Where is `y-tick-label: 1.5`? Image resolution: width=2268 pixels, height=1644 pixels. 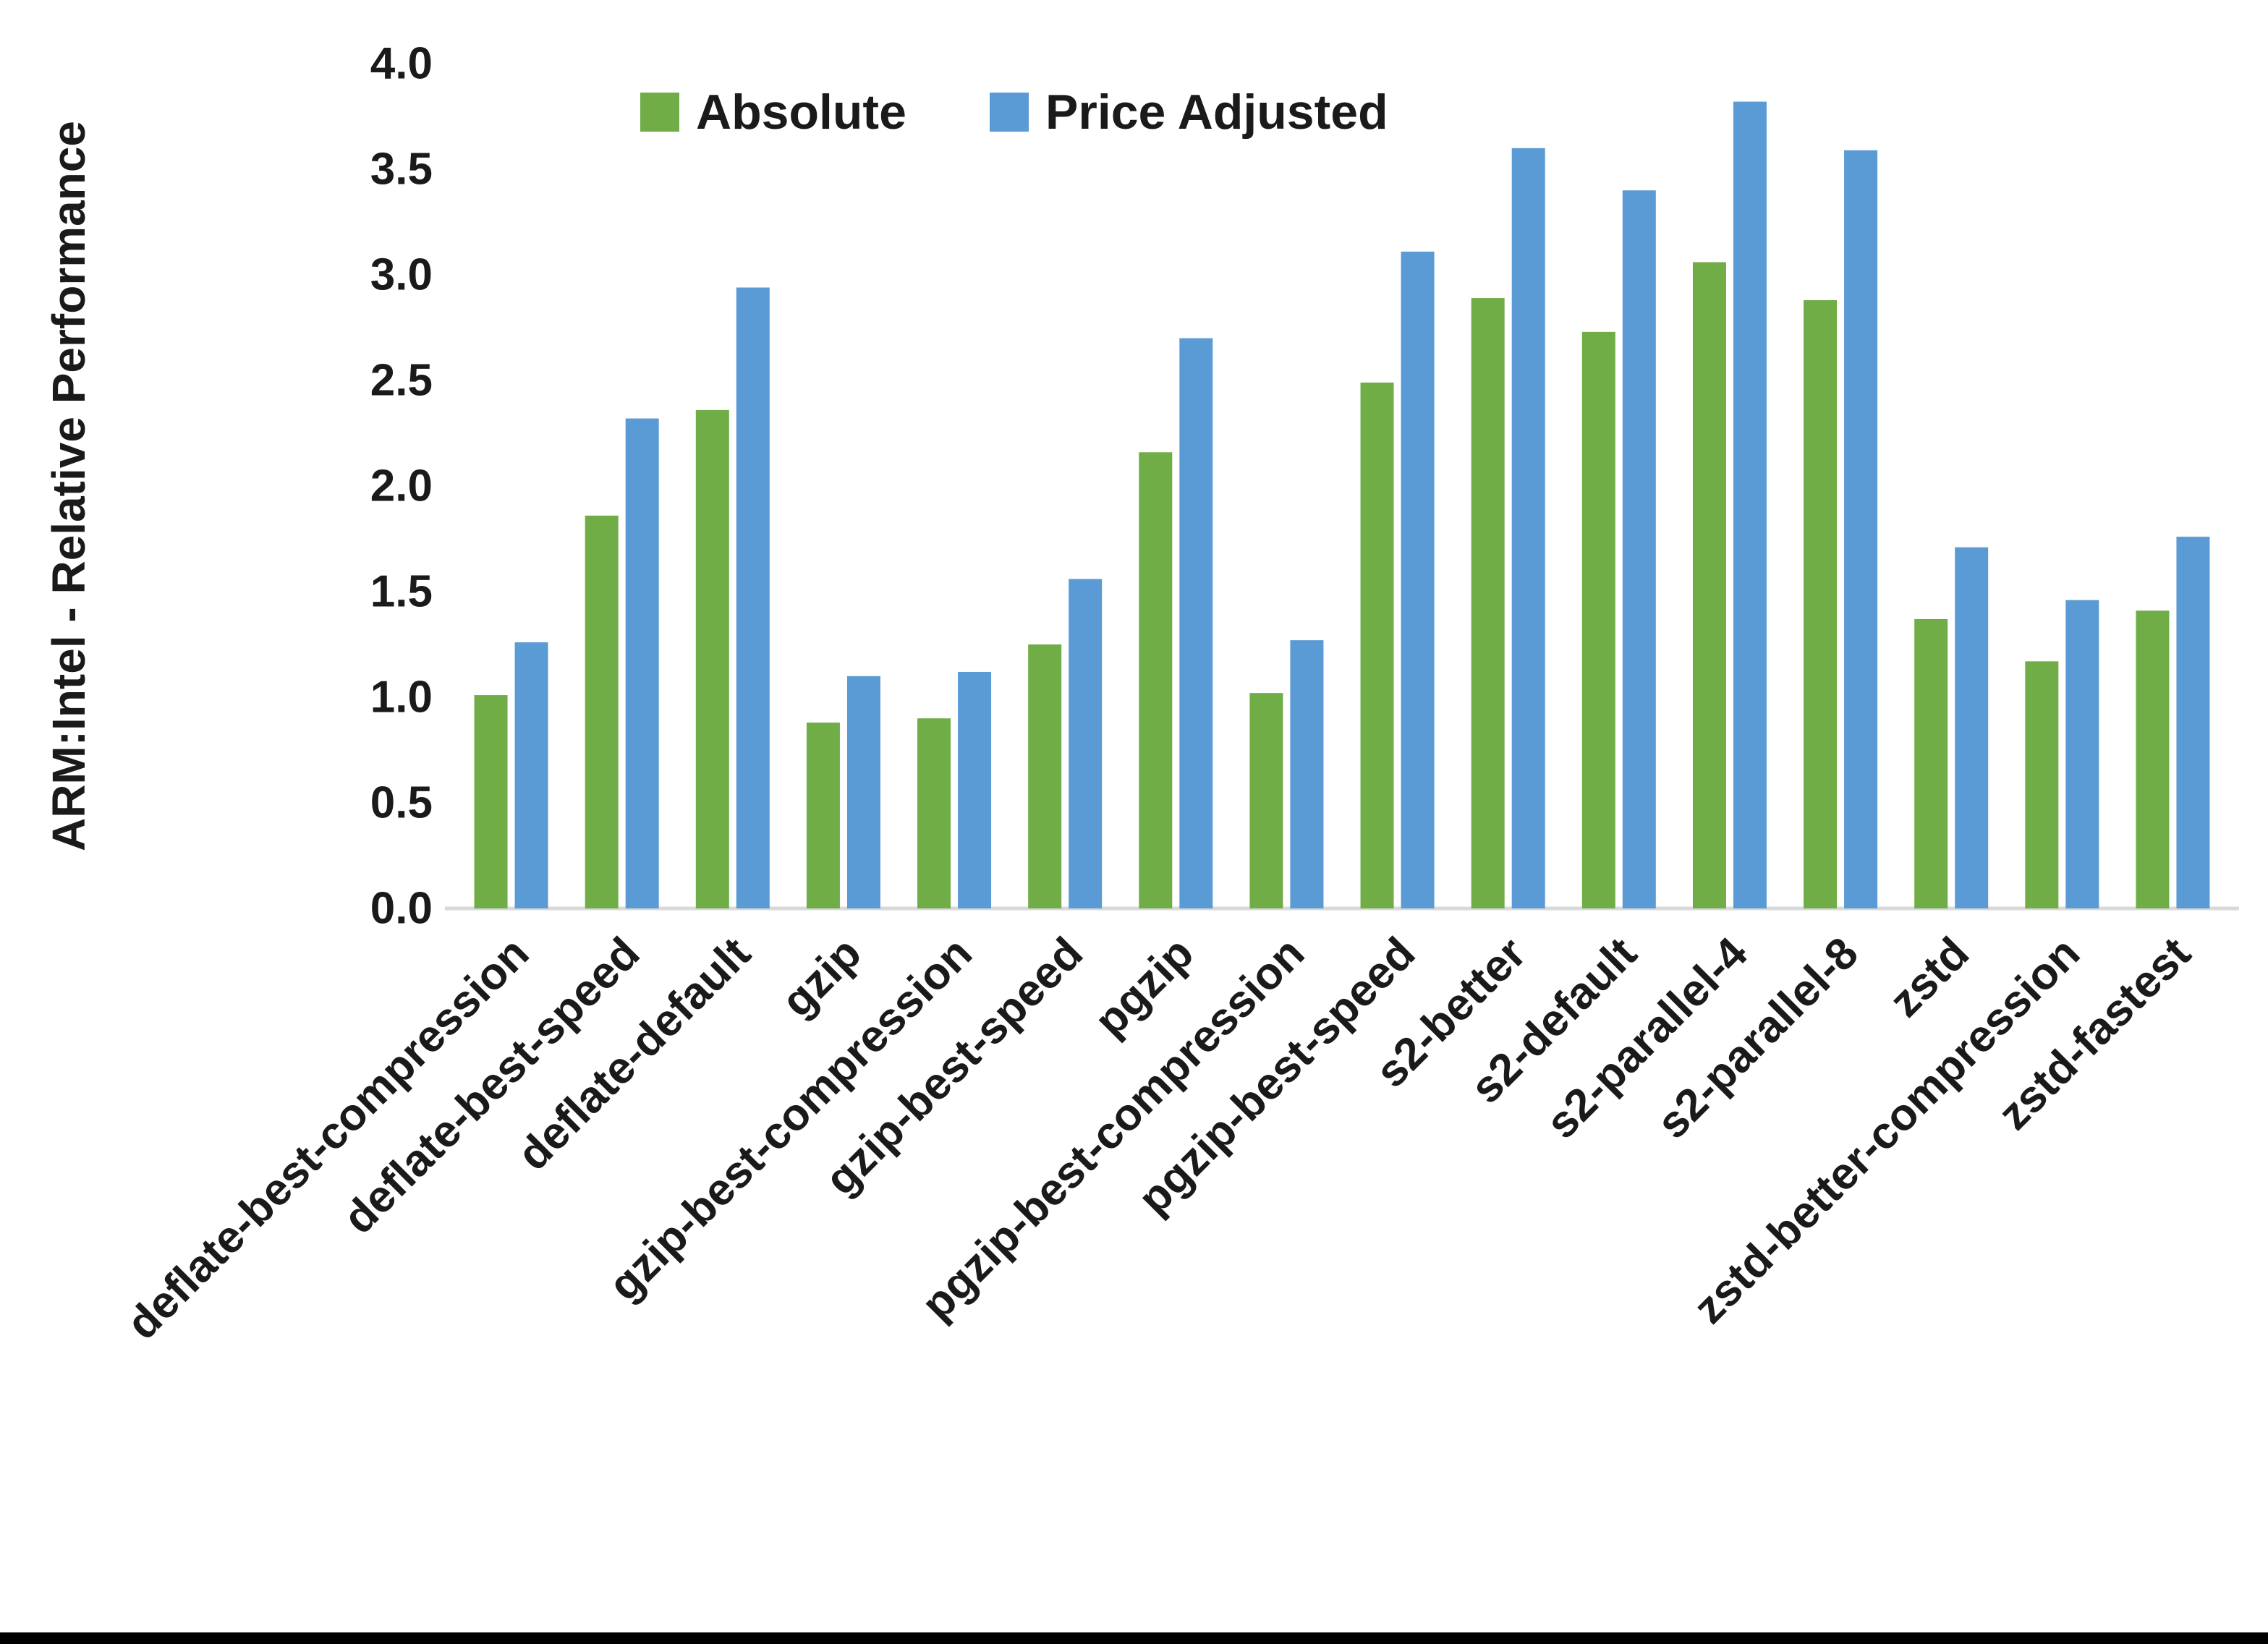
y-tick-label: 1.5 is located at coordinates (401, 592).